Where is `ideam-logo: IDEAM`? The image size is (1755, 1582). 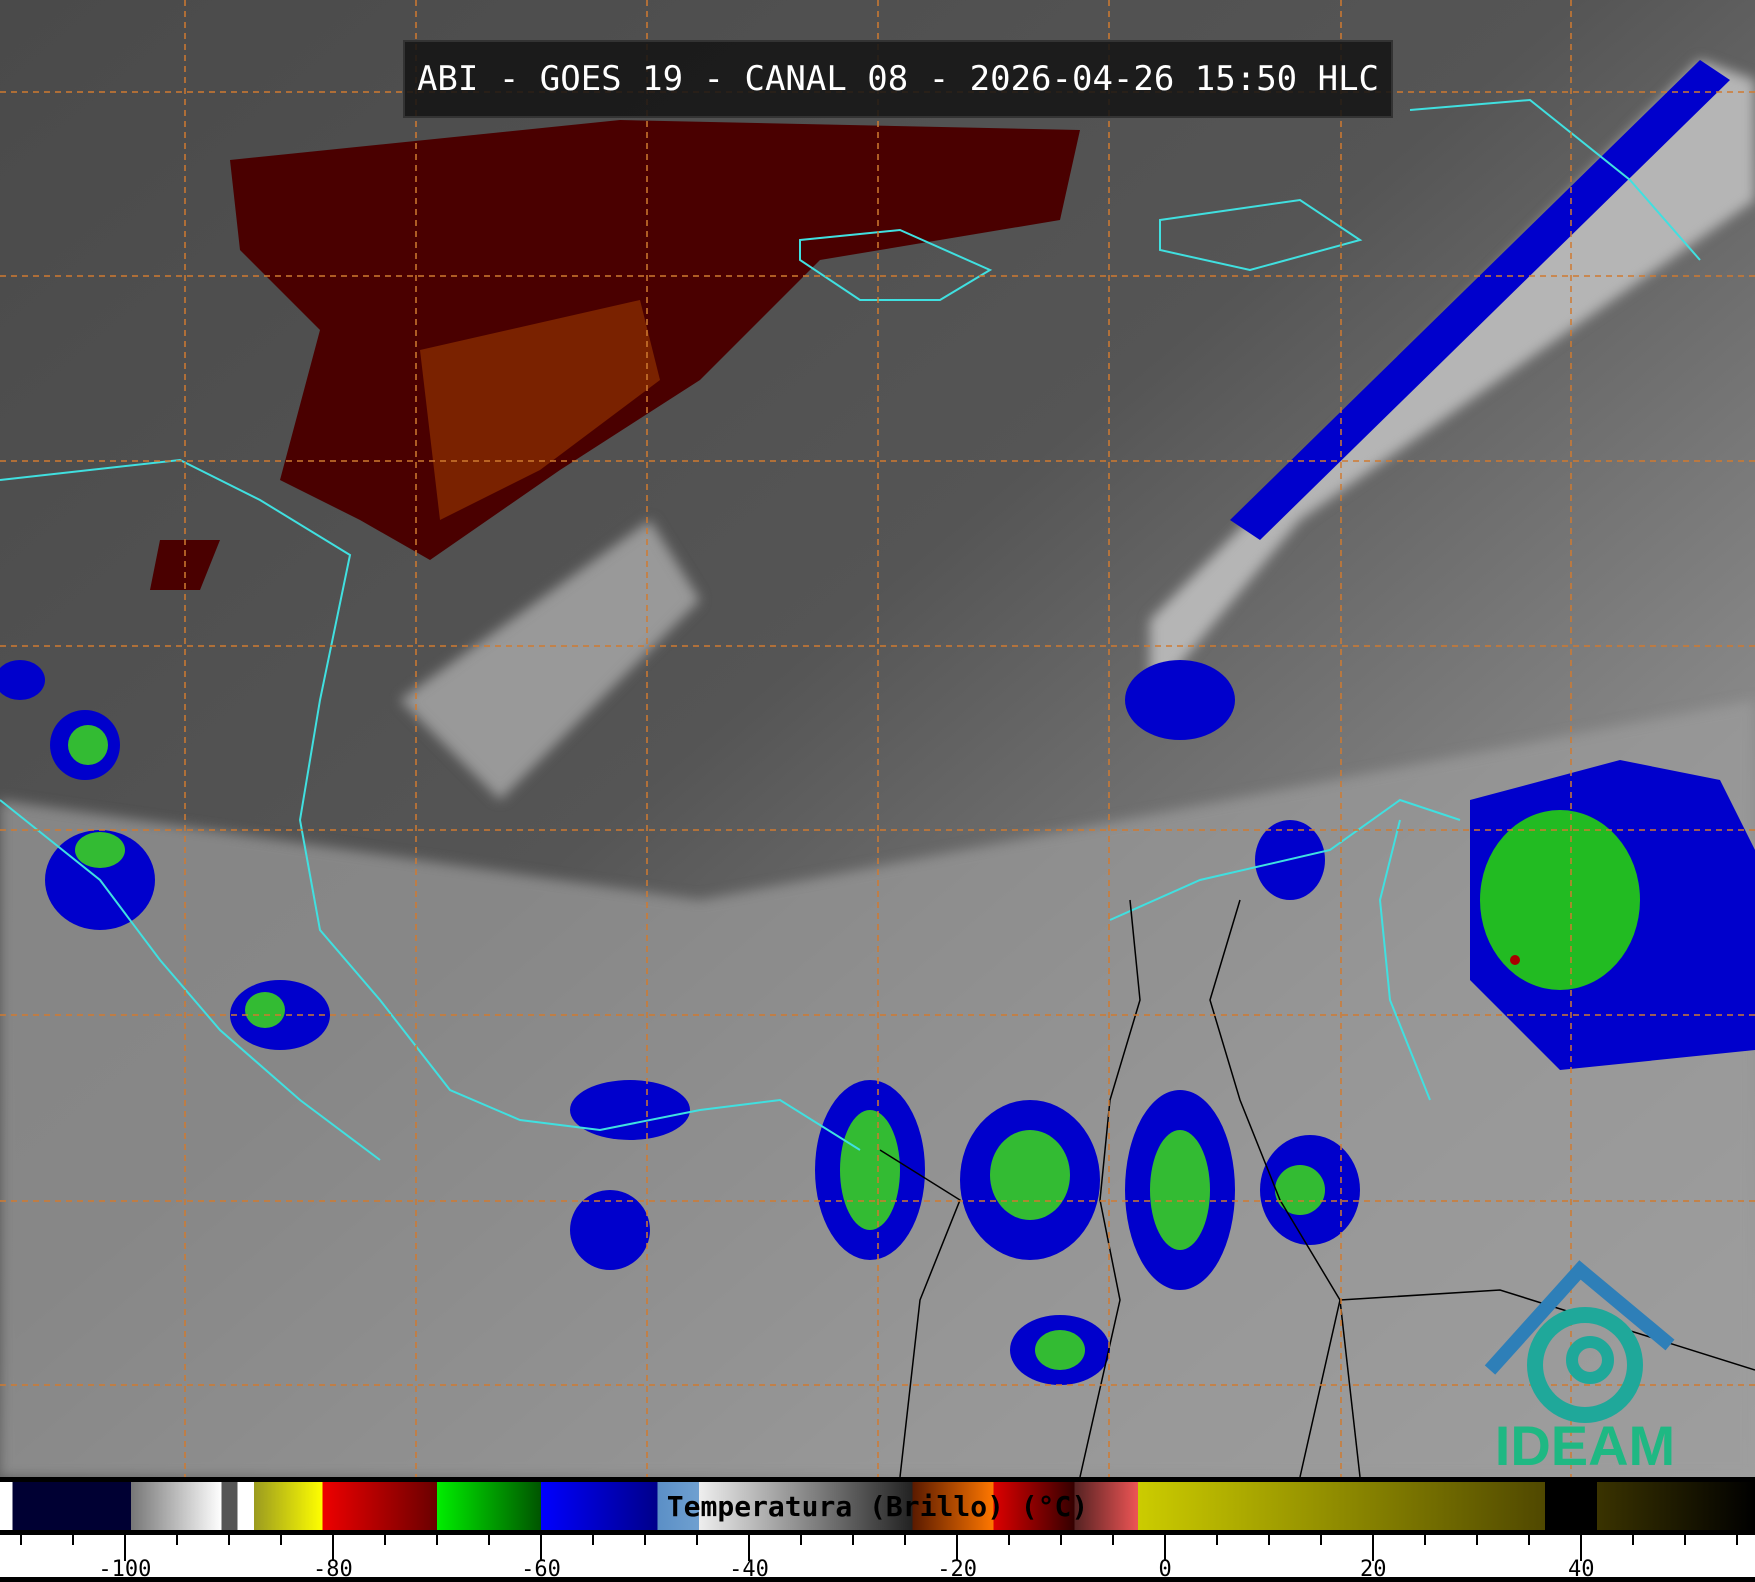 ideam-logo: IDEAM is located at coordinates (1579, 1367).